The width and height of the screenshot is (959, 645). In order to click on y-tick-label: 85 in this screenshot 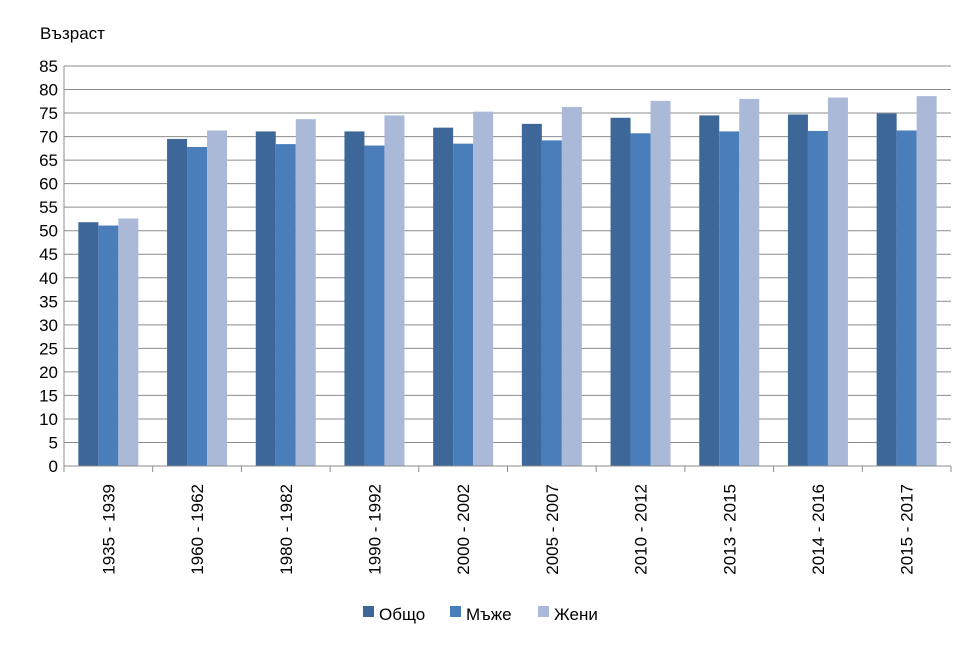, I will do `click(48, 66)`.